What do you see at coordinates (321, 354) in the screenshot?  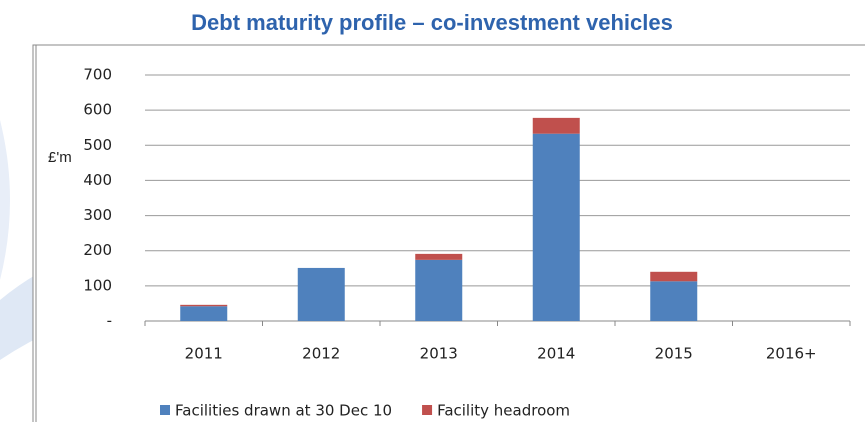 I see `x-tick-label: 2012` at bounding box center [321, 354].